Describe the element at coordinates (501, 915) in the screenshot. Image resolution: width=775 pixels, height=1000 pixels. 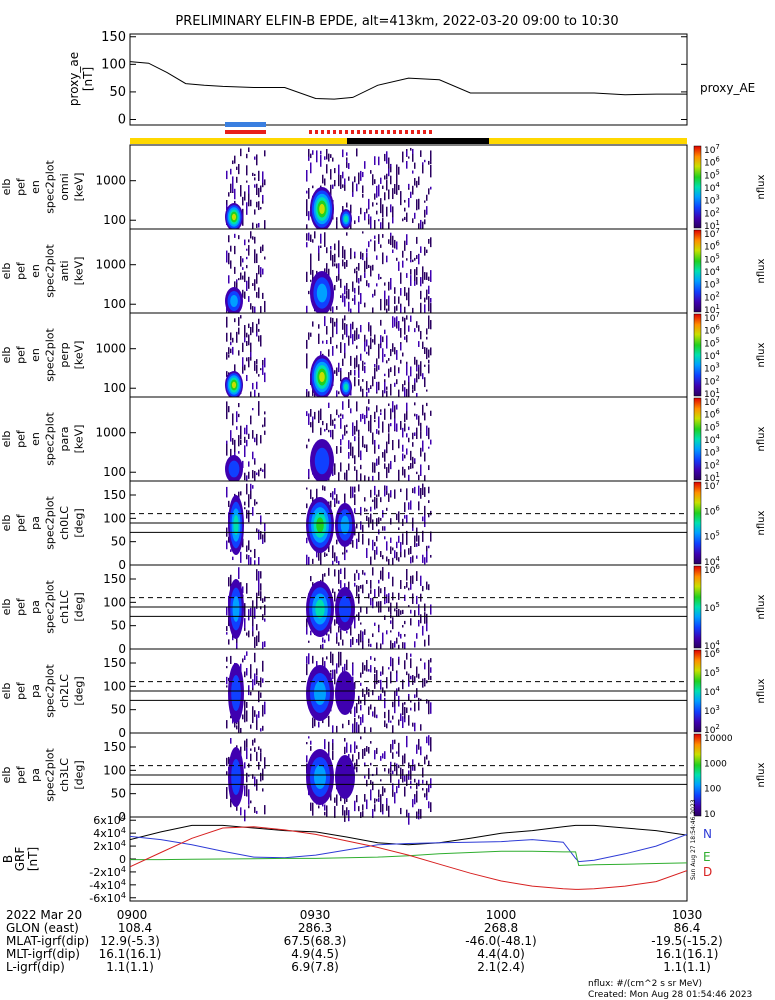
I see `time-1000: 1000` at that location.